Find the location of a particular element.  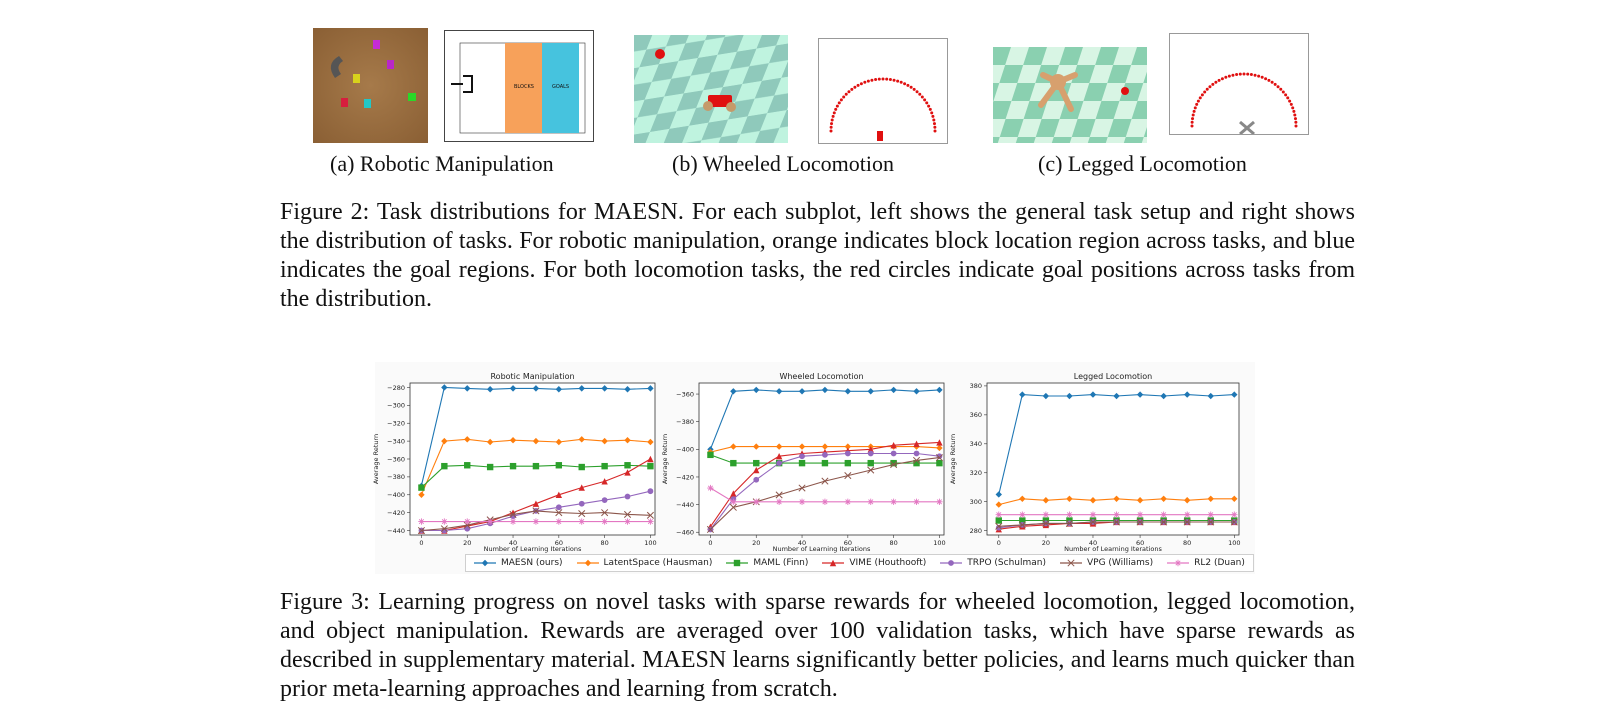

subcaption-b: (b) Wheeled Locomotion is located at coordinates (783, 163).